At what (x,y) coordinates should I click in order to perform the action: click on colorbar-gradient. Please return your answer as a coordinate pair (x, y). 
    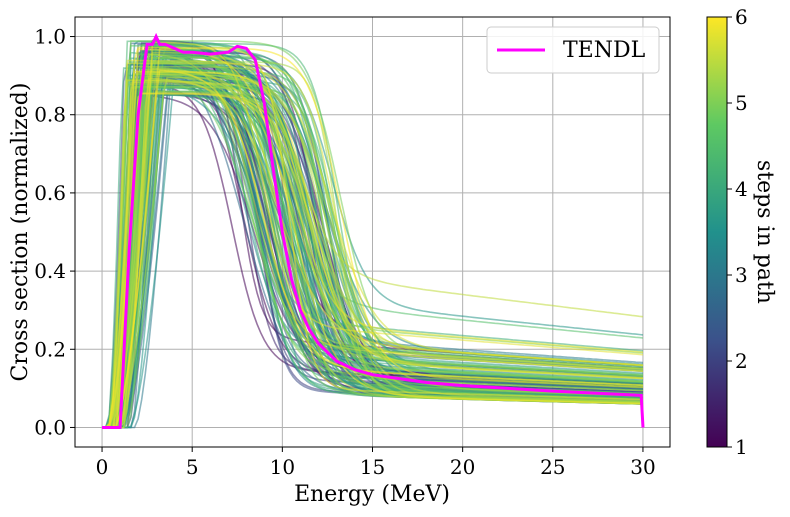
    Looking at the image, I should click on (717, 232).